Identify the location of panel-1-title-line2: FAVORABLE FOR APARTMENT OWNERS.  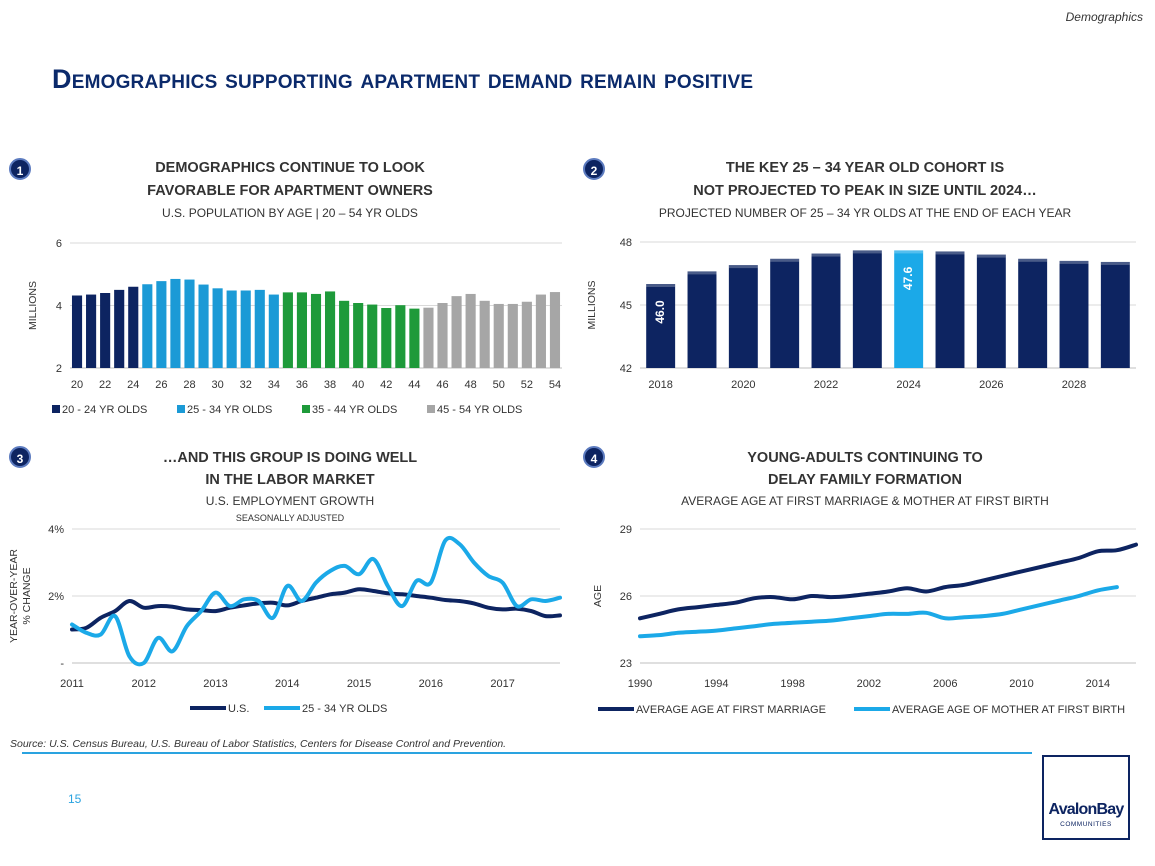
(290, 191).